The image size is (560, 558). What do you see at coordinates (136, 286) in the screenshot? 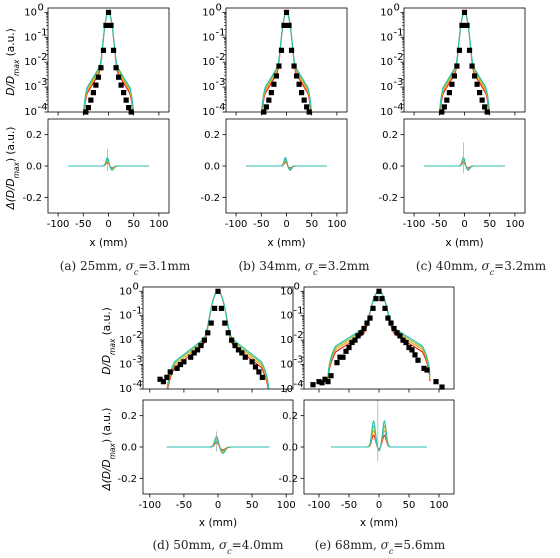
I see `top-ytick-exponent: 0` at bounding box center [136, 286].